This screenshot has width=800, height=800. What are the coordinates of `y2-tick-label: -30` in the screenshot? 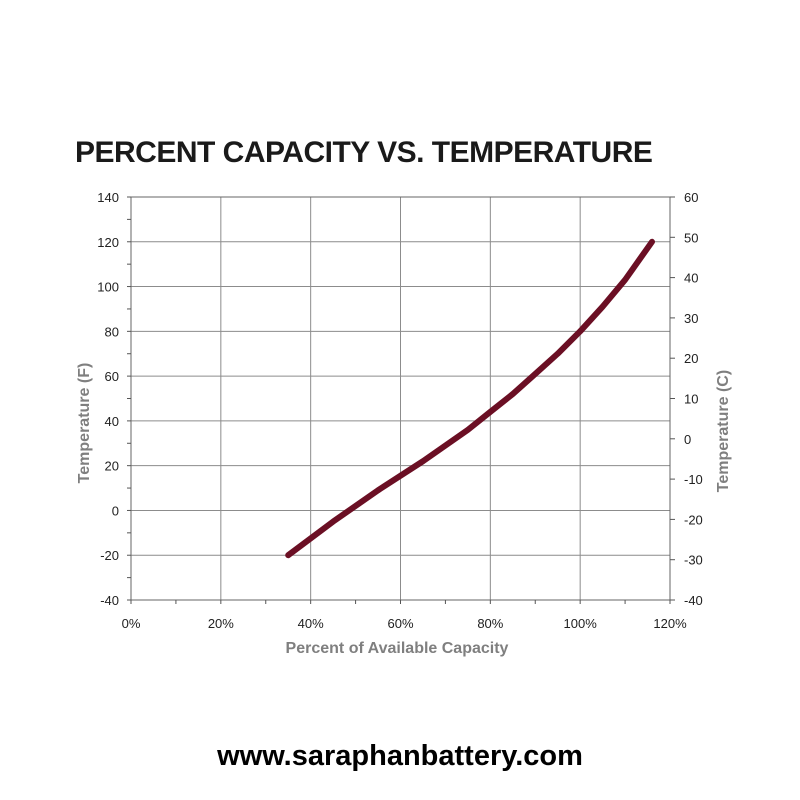 It's located at (693, 560).